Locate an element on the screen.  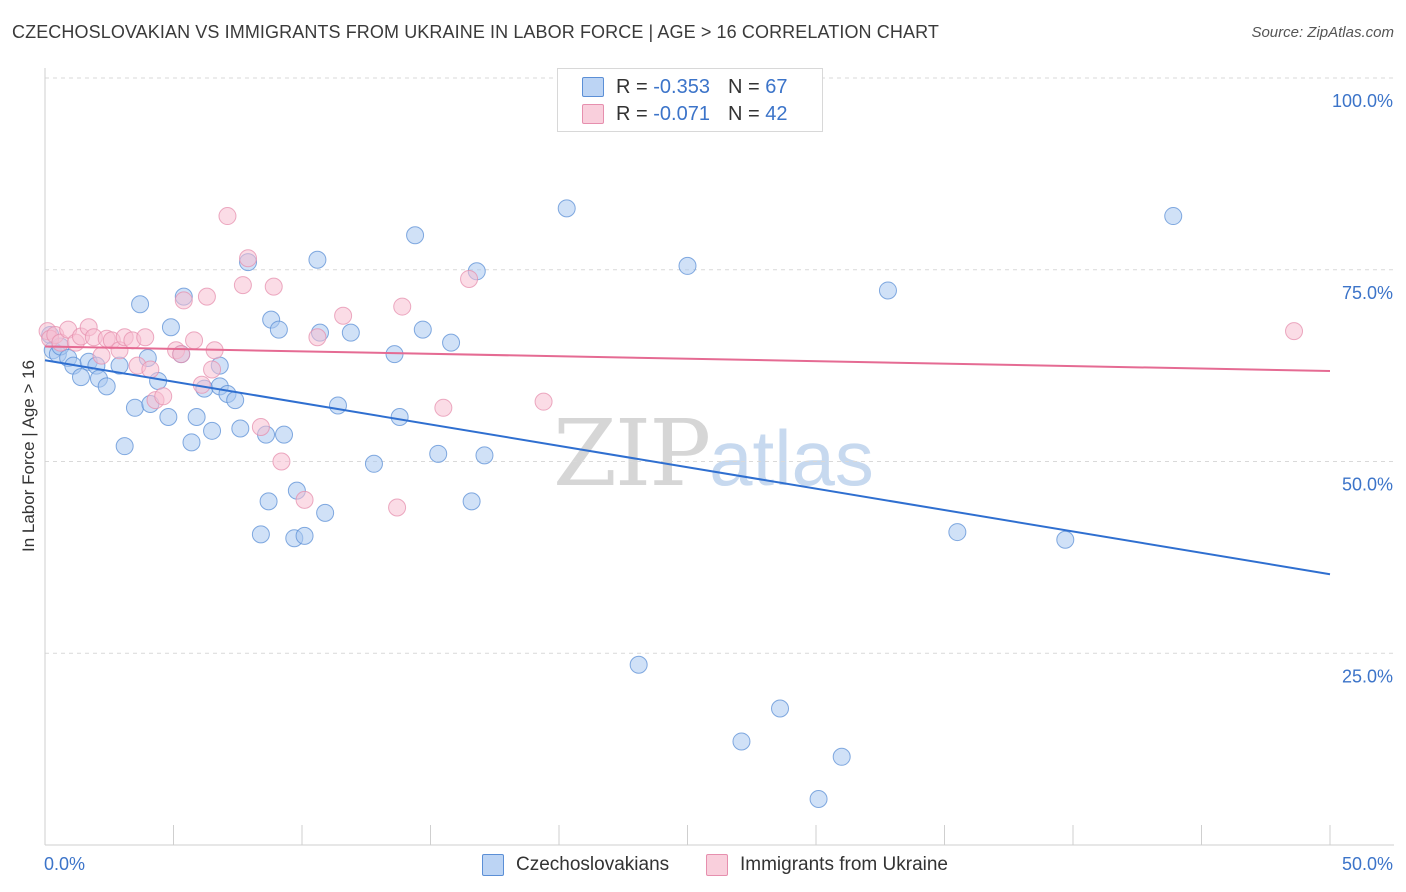
stats-legend: R = -0.353 N = 67 R = -0.071 N = 42 is located at coordinates (690, 100).